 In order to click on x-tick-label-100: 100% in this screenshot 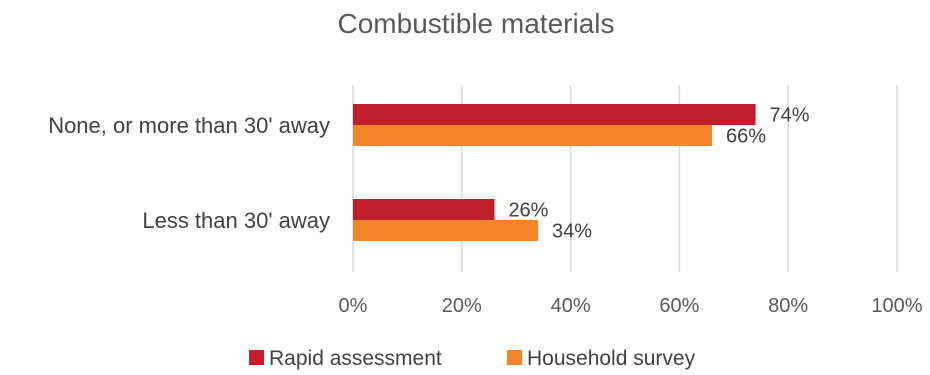, I will do `click(896, 306)`.